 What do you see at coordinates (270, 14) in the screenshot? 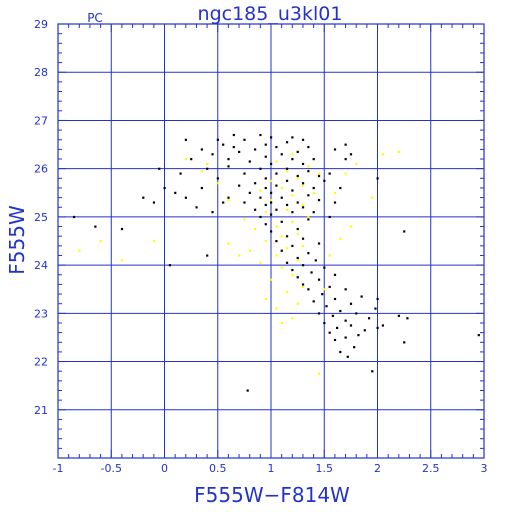
I see `chart-title: ngc185_u3kl01` at bounding box center [270, 14].